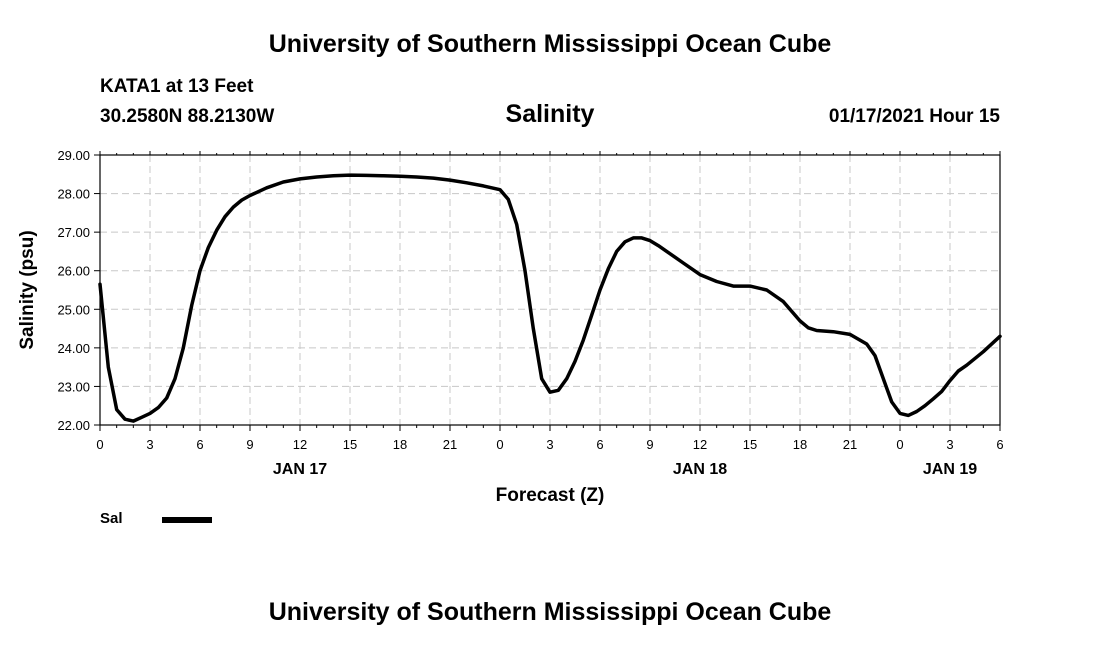  Describe the element at coordinates (73, 232) in the screenshot. I see `y-tick-label: 27.00` at that location.